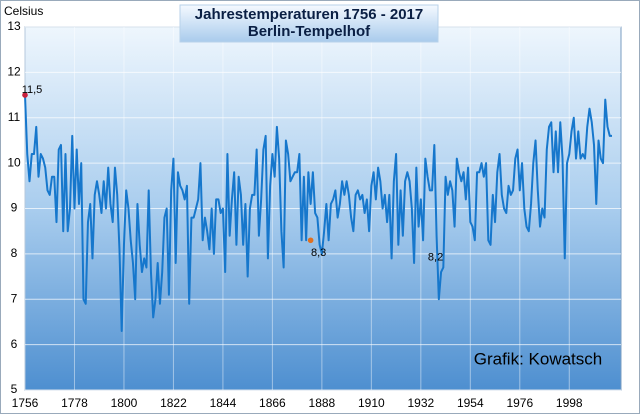 The height and width of the screenshot is (414, 640). Describe the element at coordinates (309, 31) in the screenshot. I see `chart-subtitle: Berlin-Tempelhof` at that location.